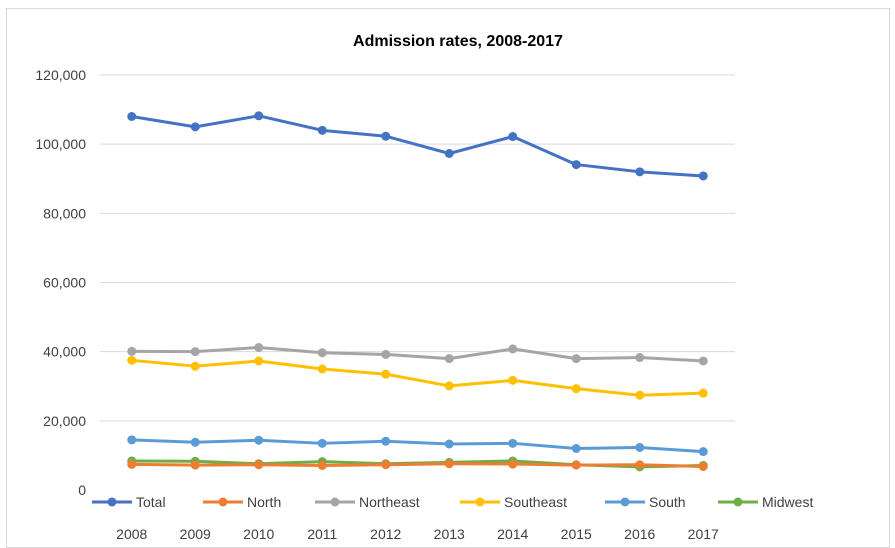  Describe the element at coordinates (64, 352) in the screenshot. I see `y-tick-label: 40,000` at that location.